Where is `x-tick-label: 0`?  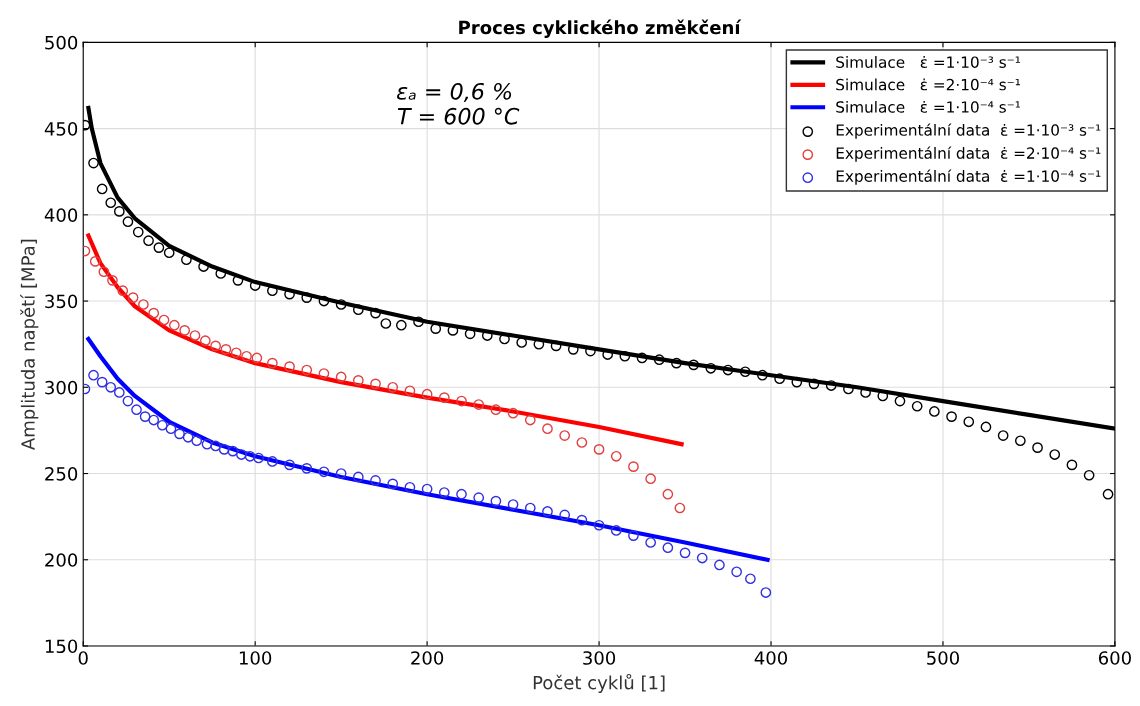 x-tick-label: 0 is located at coordinates (83, 658).